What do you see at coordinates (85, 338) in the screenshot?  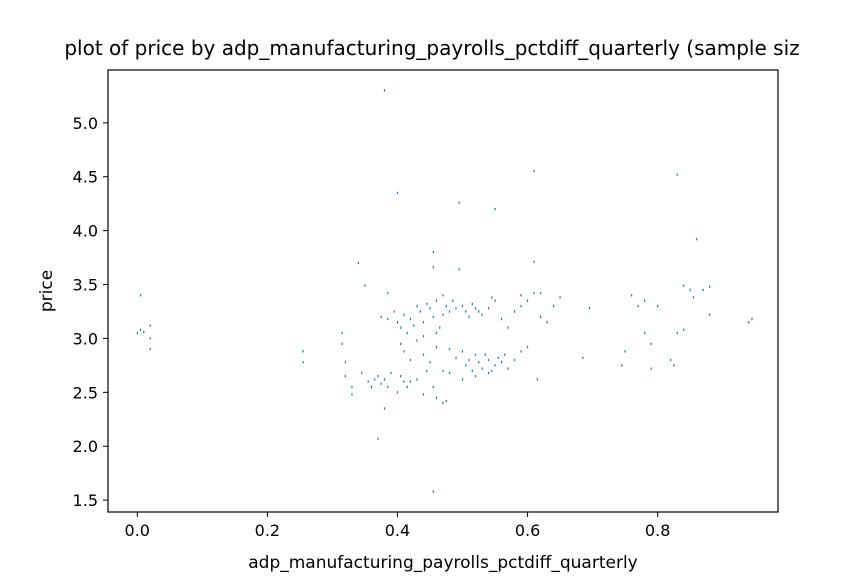 I see `y-tick-label: 3.0` at bounding box center [85, 338].